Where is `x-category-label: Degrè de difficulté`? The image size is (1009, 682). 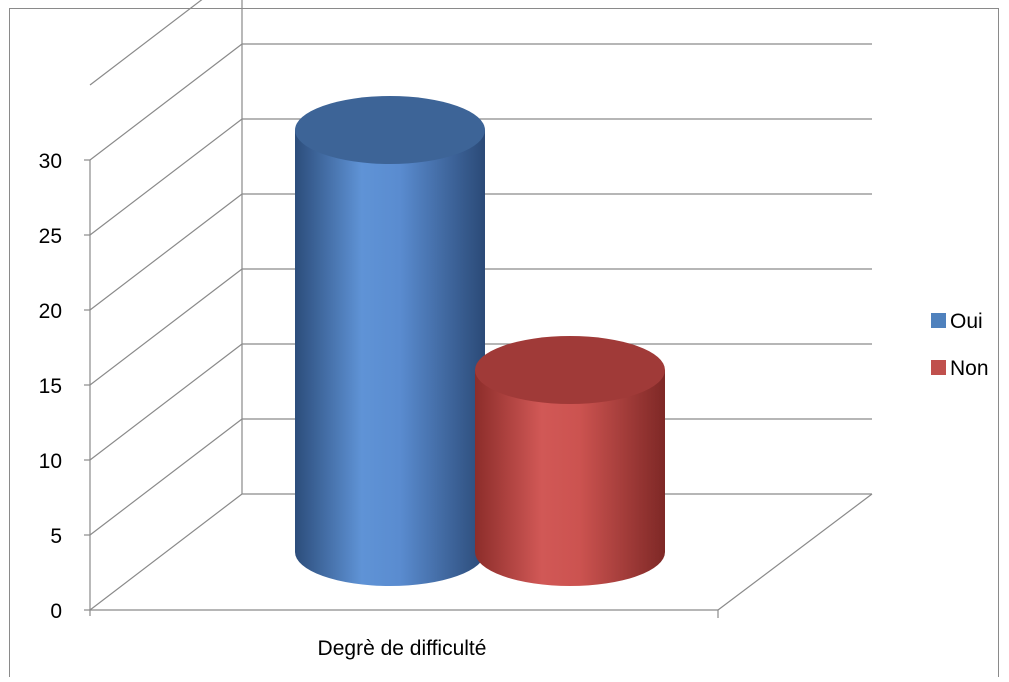 x-category-label: Degrè de difficulté is located at coordinates (402, 648).